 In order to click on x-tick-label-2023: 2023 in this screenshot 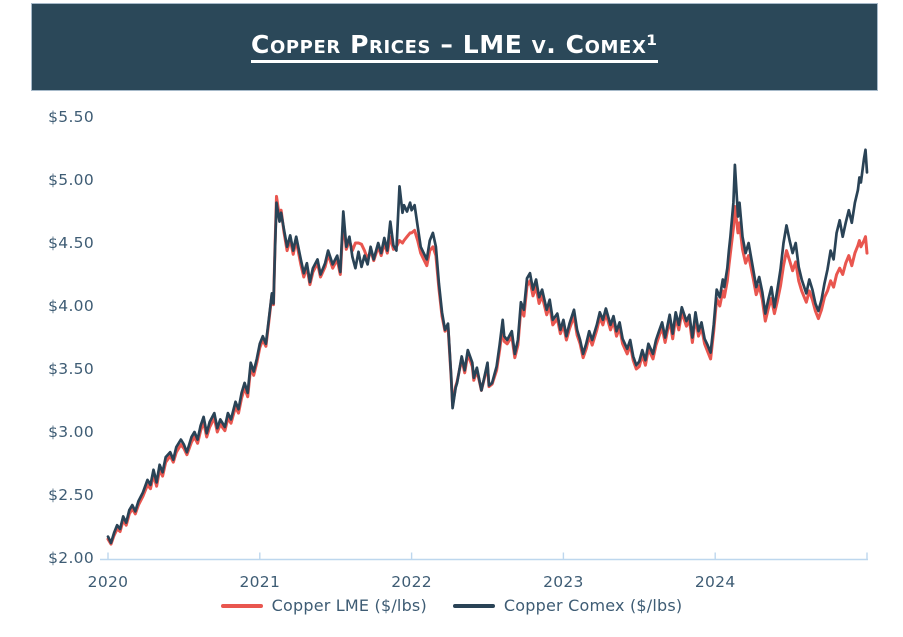, I will do `click(563, 582)`.